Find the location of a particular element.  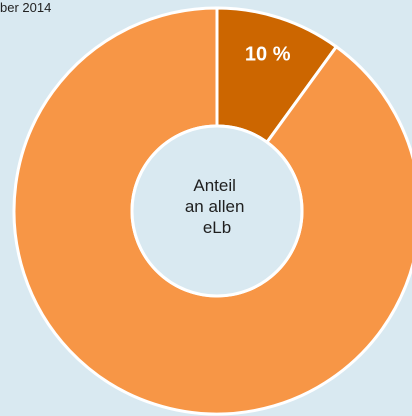

center-label: Anteil an allen eLb is located at coordinates (217, 206).